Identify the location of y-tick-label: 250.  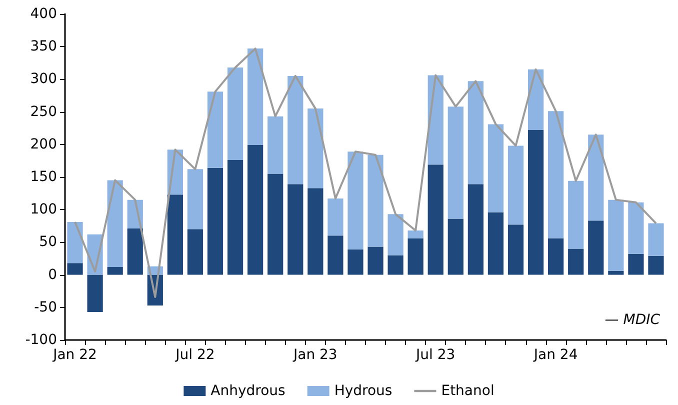
(43, 112).